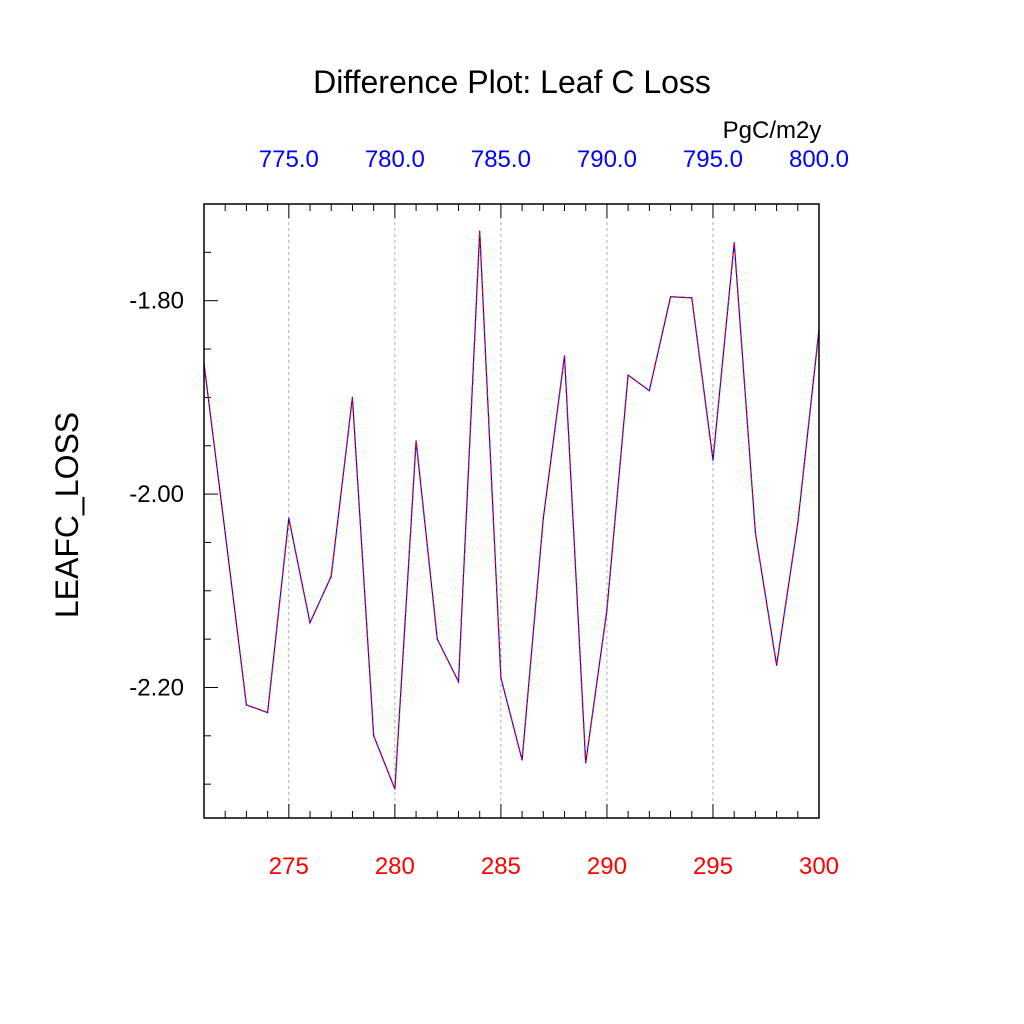  What do you see at coordinates (156, 301) in the screenshot?
I see `y-tick-label: -1.80` at bounding box center [156, 301].